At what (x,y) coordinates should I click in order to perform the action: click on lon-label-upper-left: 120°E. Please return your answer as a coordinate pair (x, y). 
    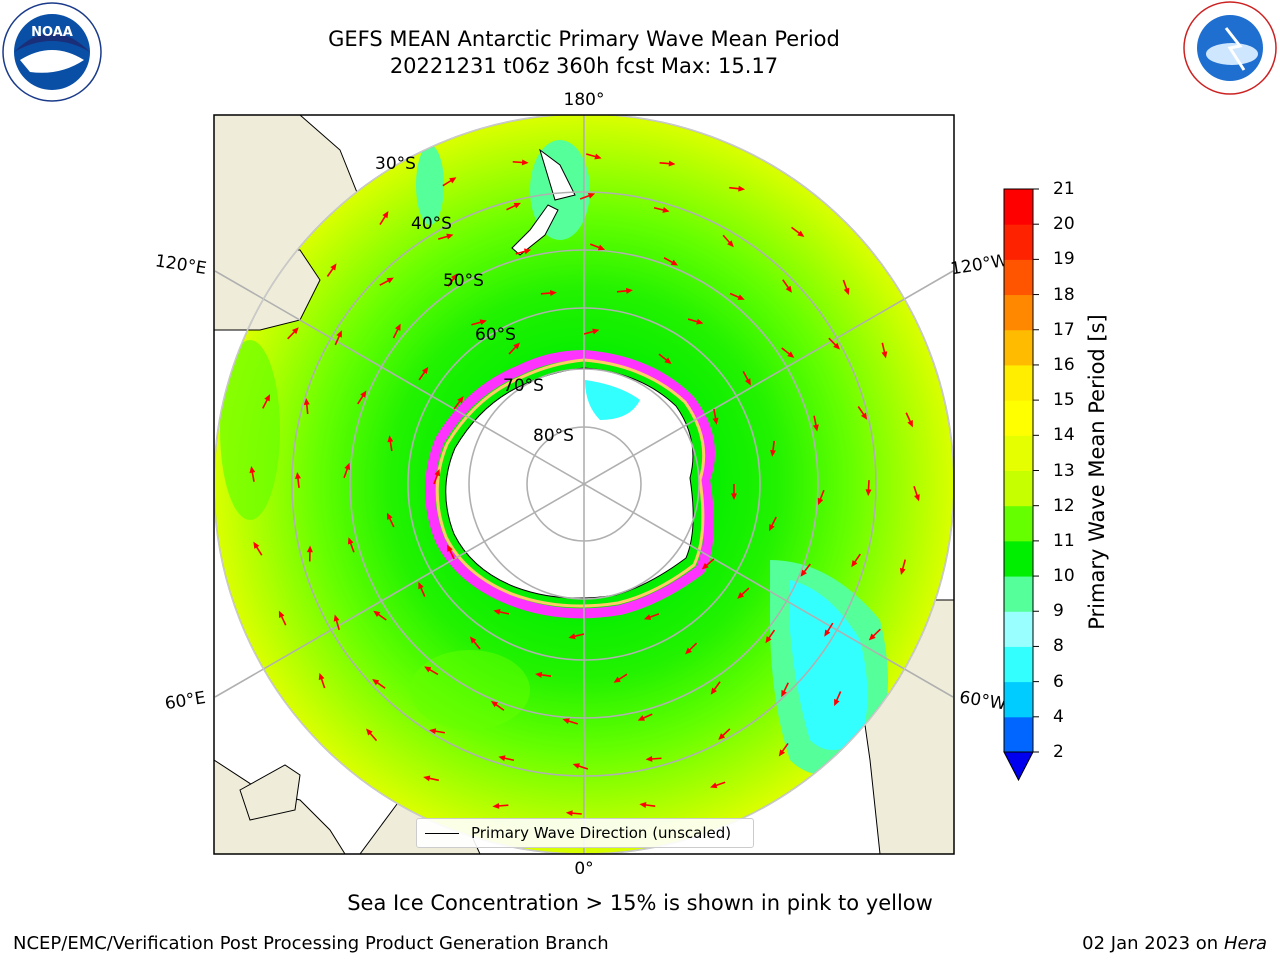
    Looking at the image, I should click on (181, 265).